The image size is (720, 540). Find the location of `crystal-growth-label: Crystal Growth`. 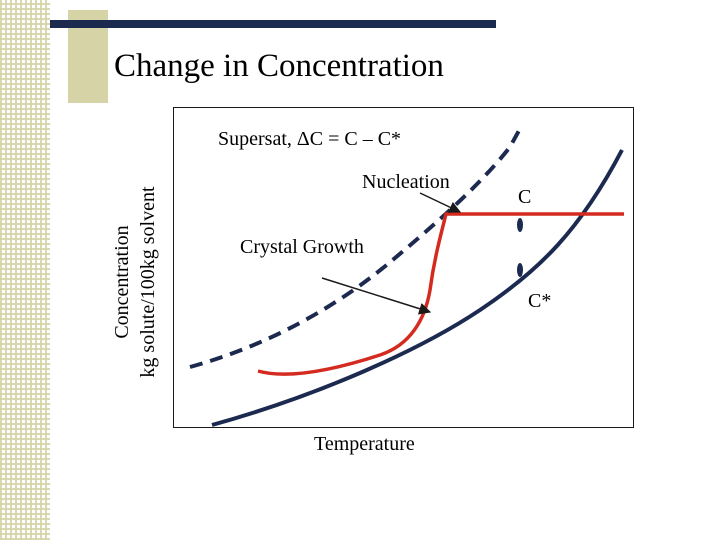

crystal-growth-label: Crystal Growth is located at coordinates (302, 247).